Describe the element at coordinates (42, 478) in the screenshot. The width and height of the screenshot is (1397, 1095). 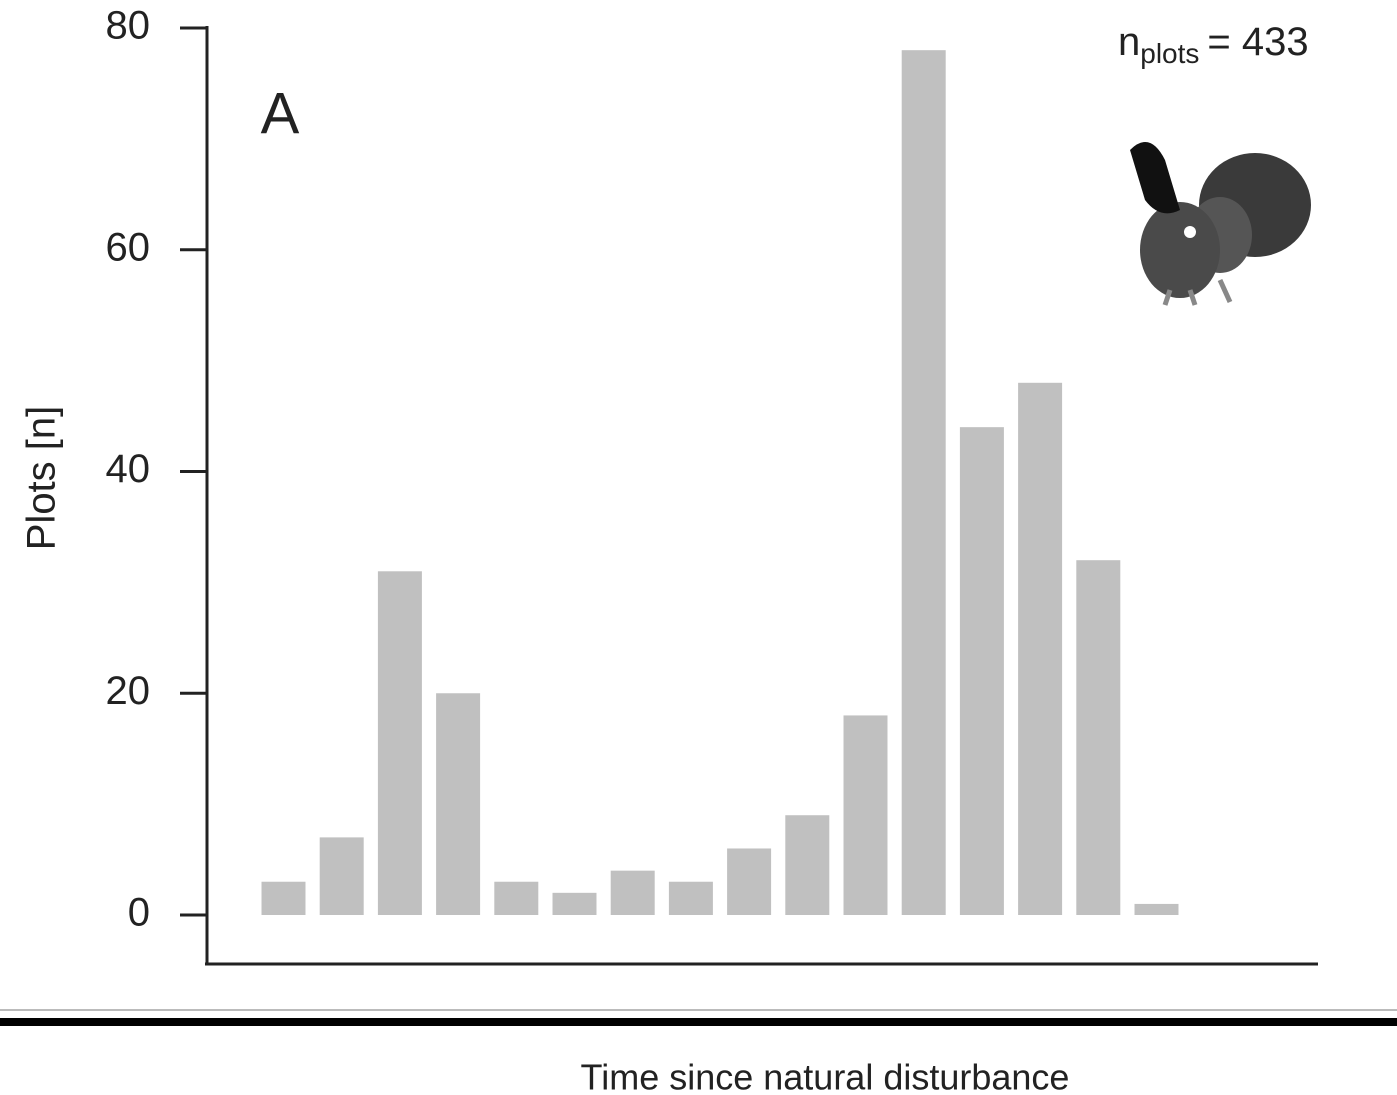
I see `y-axis-label: Plots [n]` at that location.